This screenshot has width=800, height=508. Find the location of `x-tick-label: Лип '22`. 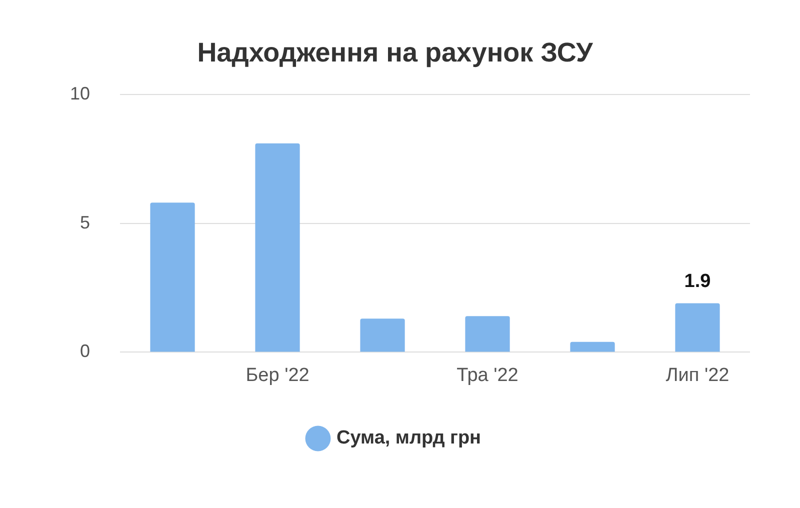

x-tick-label: Лип '22 is located at coordinates (698, 375).